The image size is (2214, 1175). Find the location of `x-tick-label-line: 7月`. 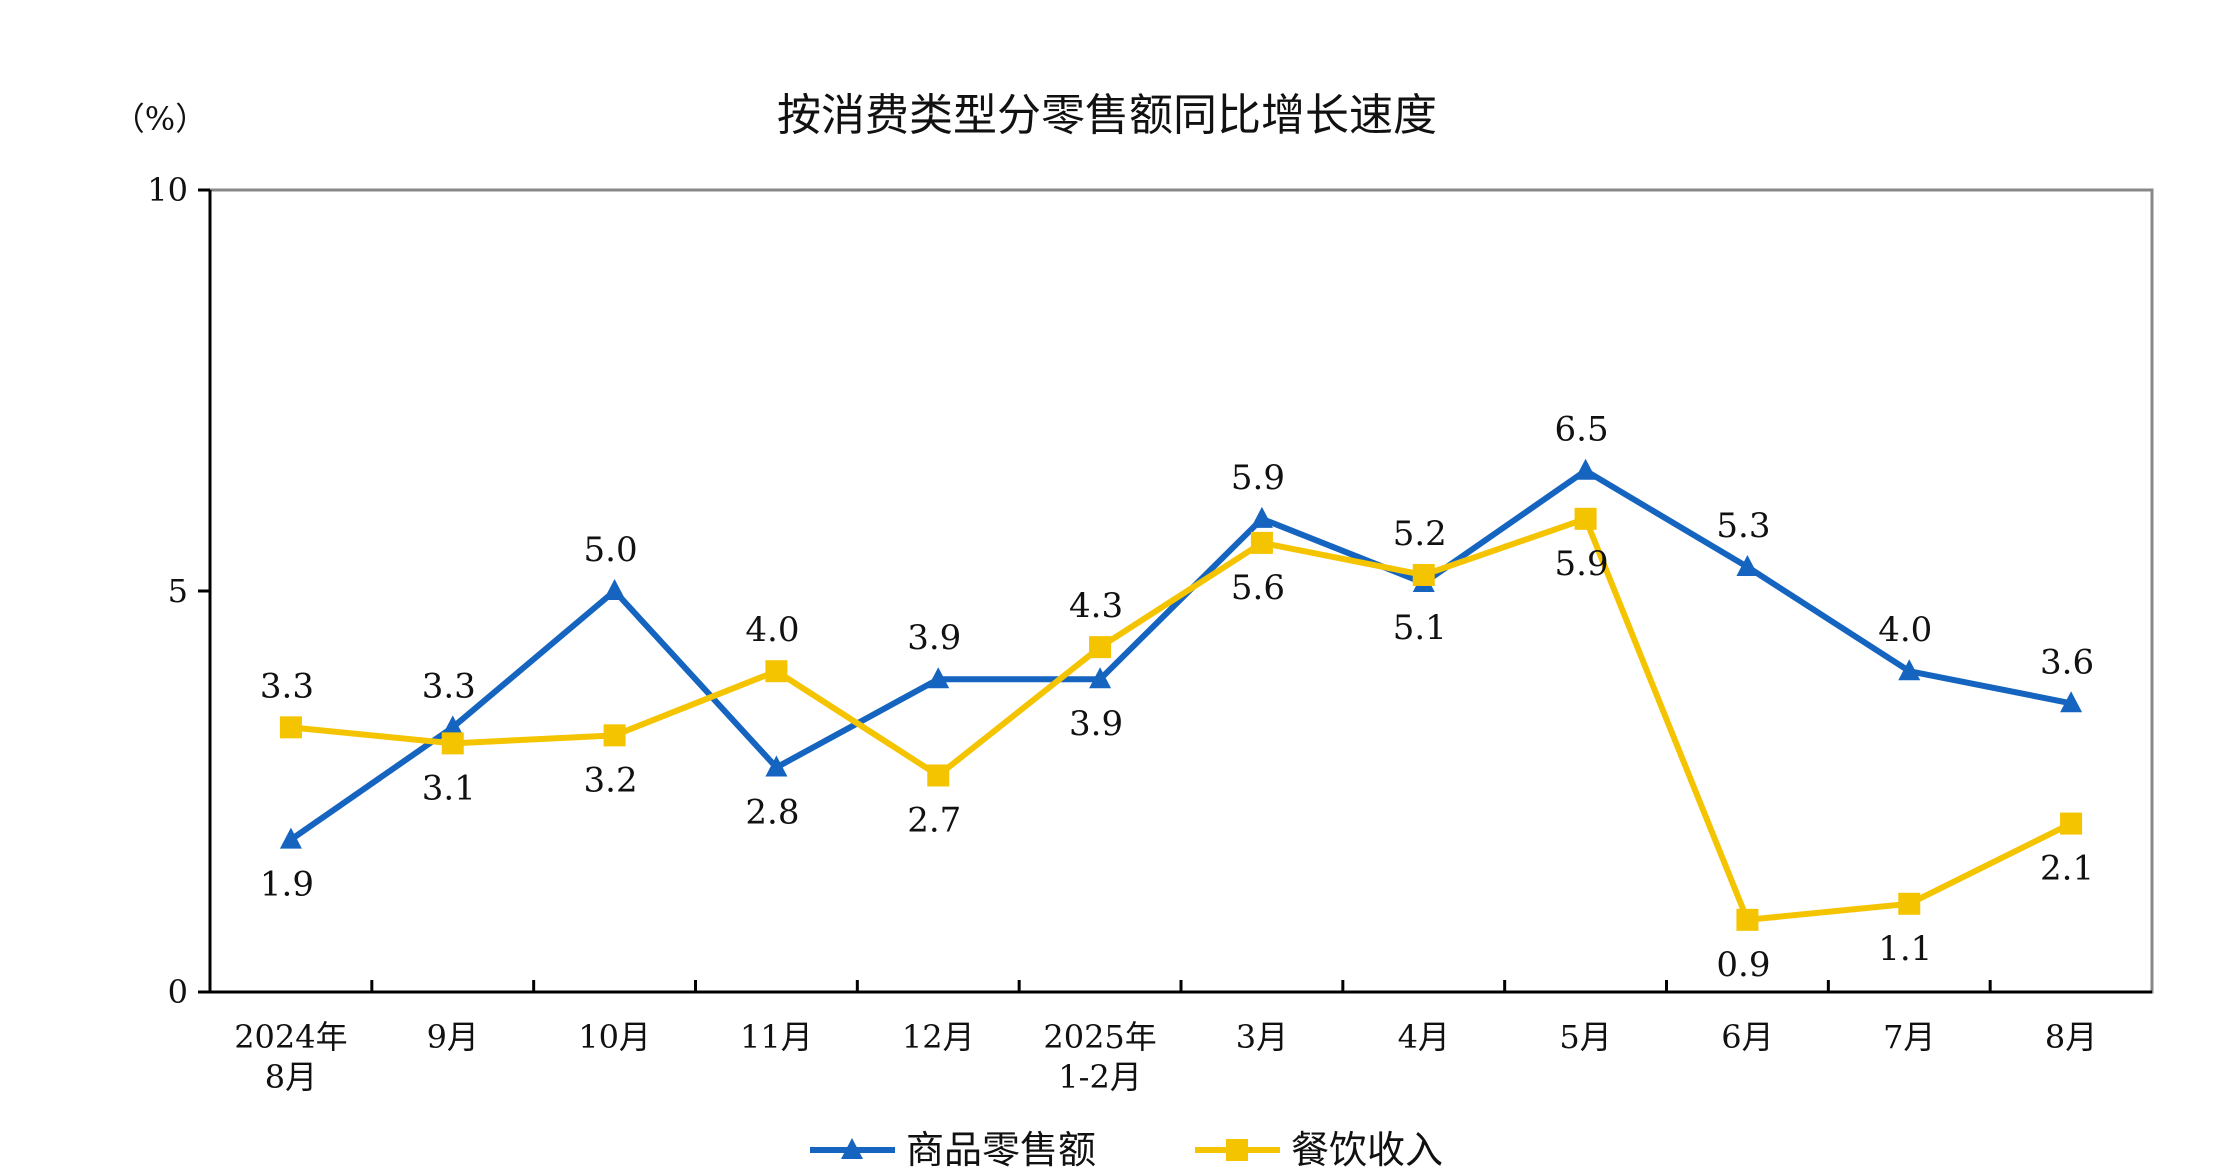

x-tick-label-line: 7月 is located at coordinates (1909, 1037).